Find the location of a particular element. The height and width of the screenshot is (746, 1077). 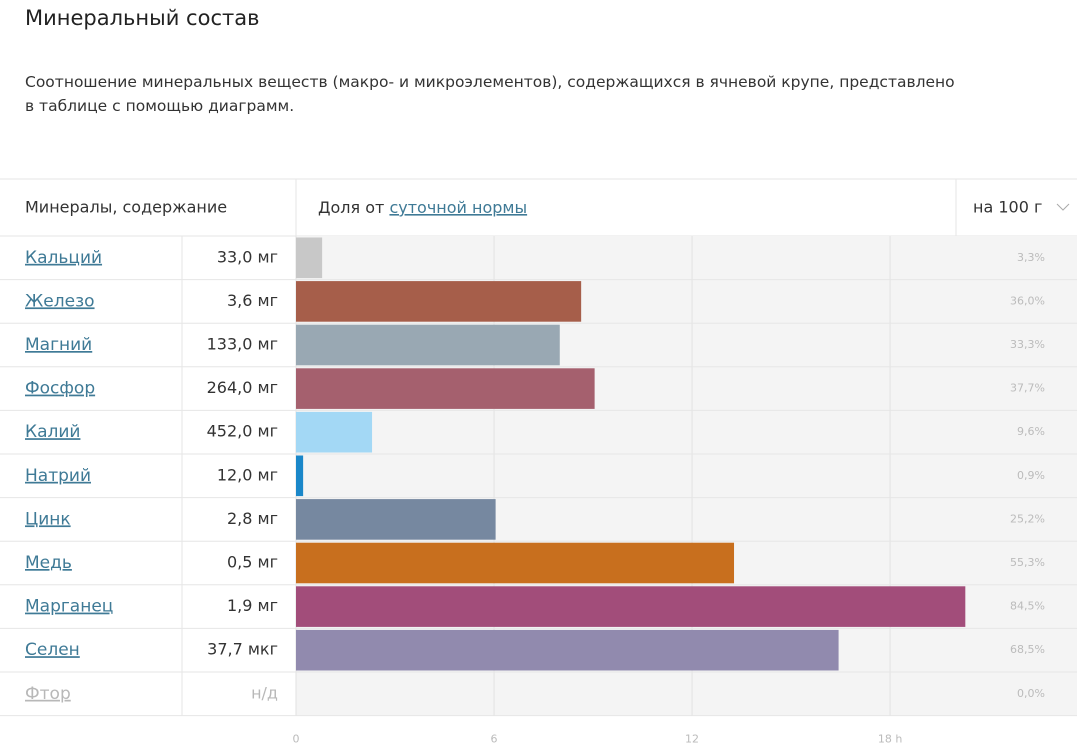

x-tick-label: 0 is located at coordinates (296, 739).